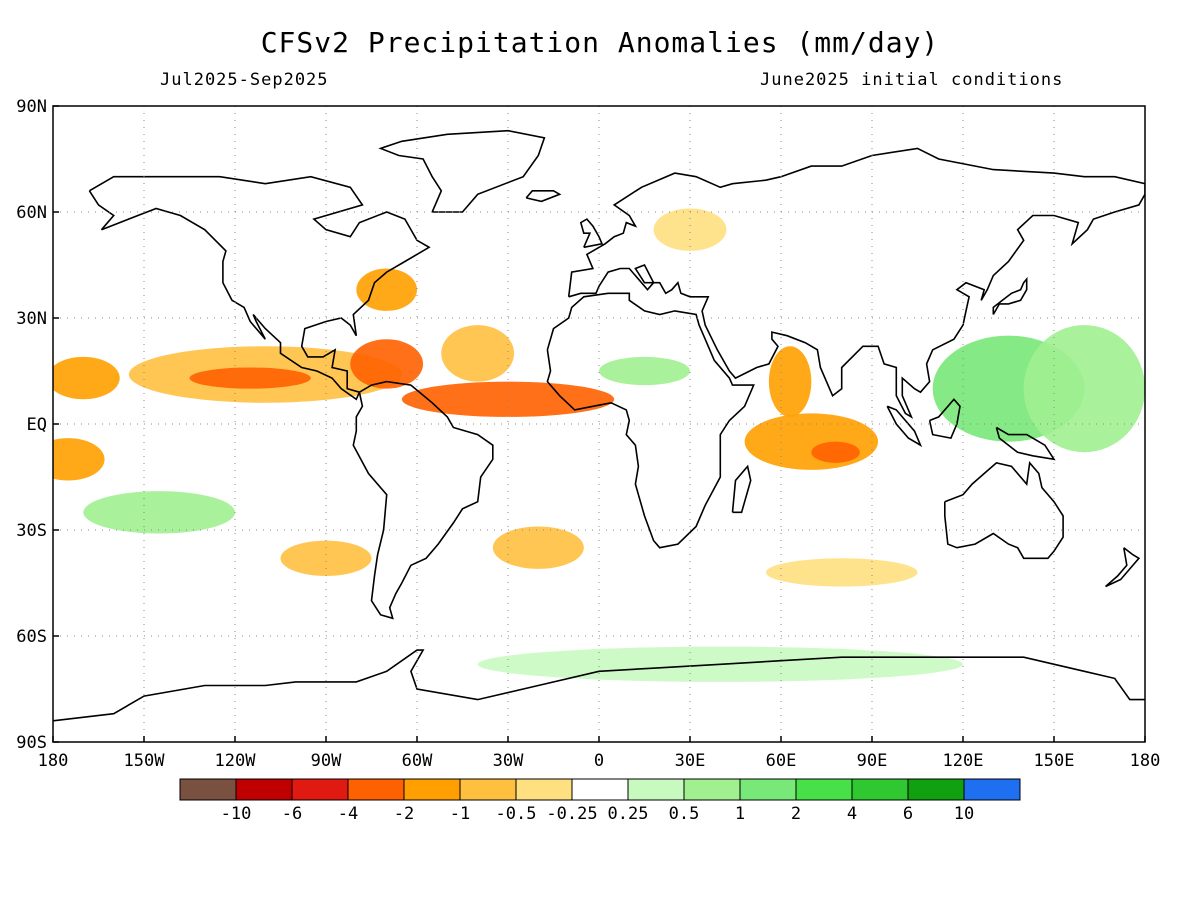  Describe the element at coordinates (600, 42) in the screenshot. I see `chart-title: CFSv2 Precipitation Anomalies (mm/day)` at that location.